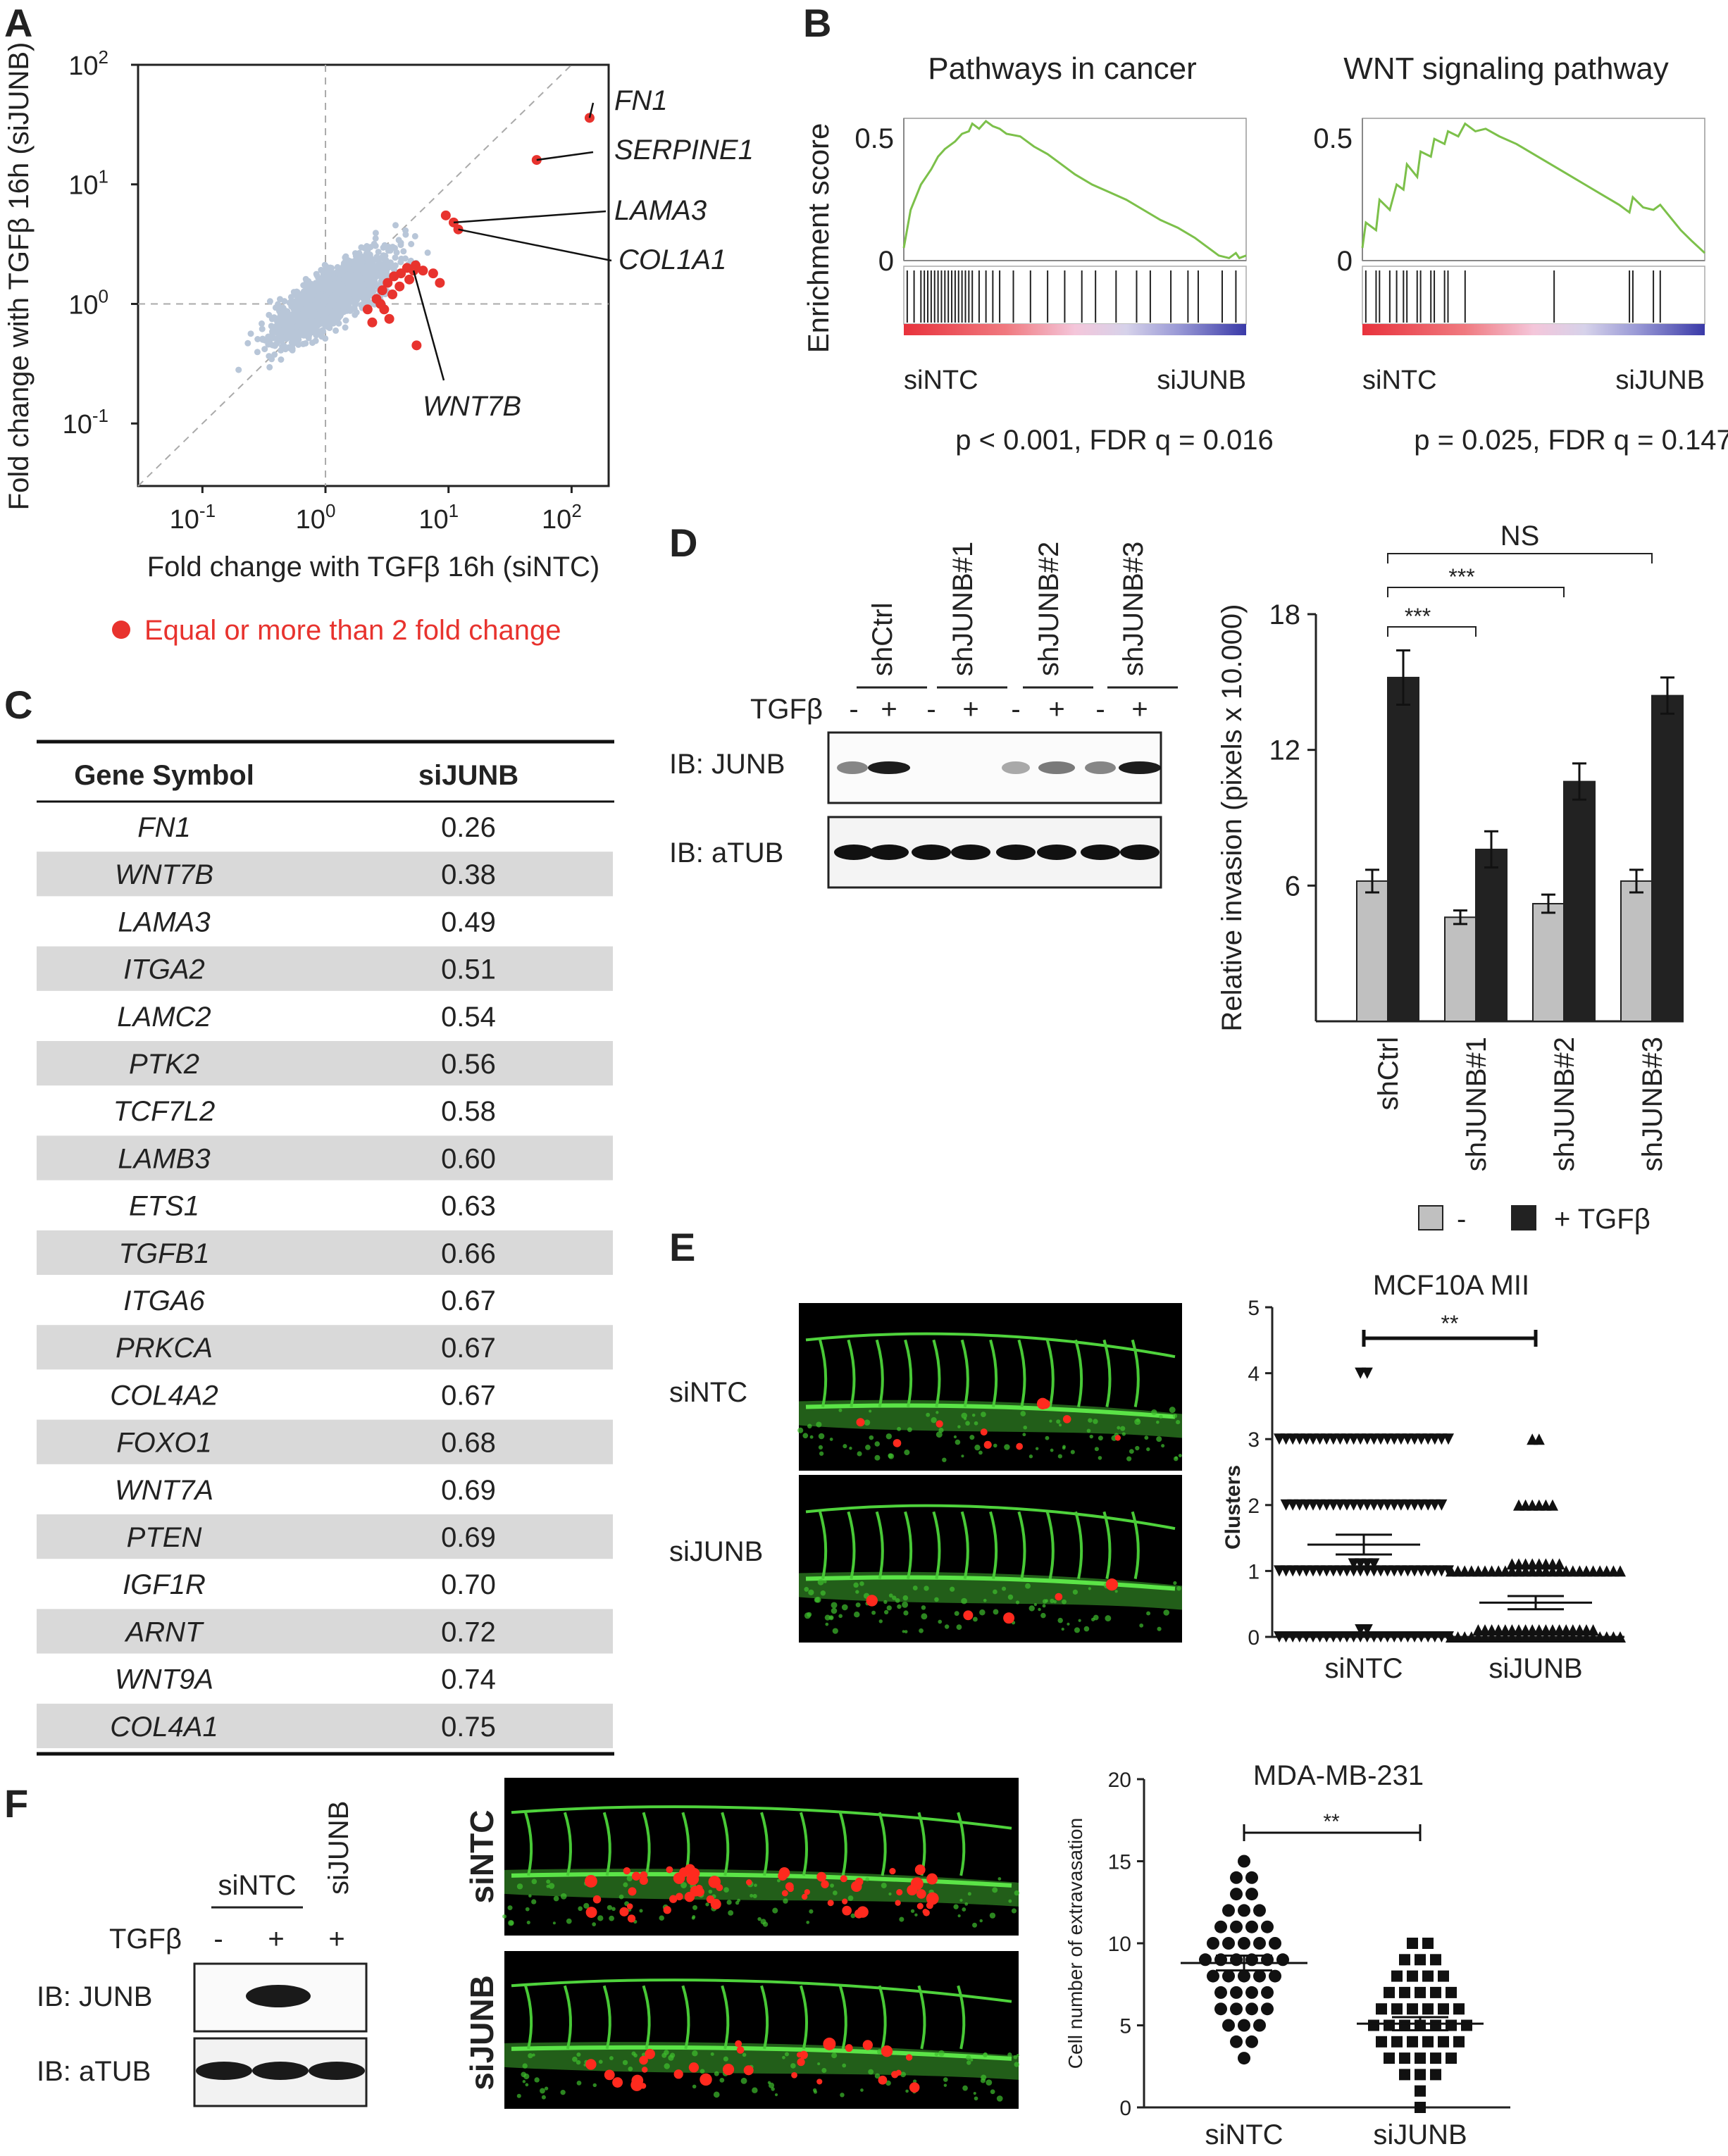 Image resolution: width=1728 pixels, height=2156 pixels. What do you see at coordinates (1345, 261) in the screenshot?
I see `gsea-ytick-0: 0` at bounding box center [1345, 261].